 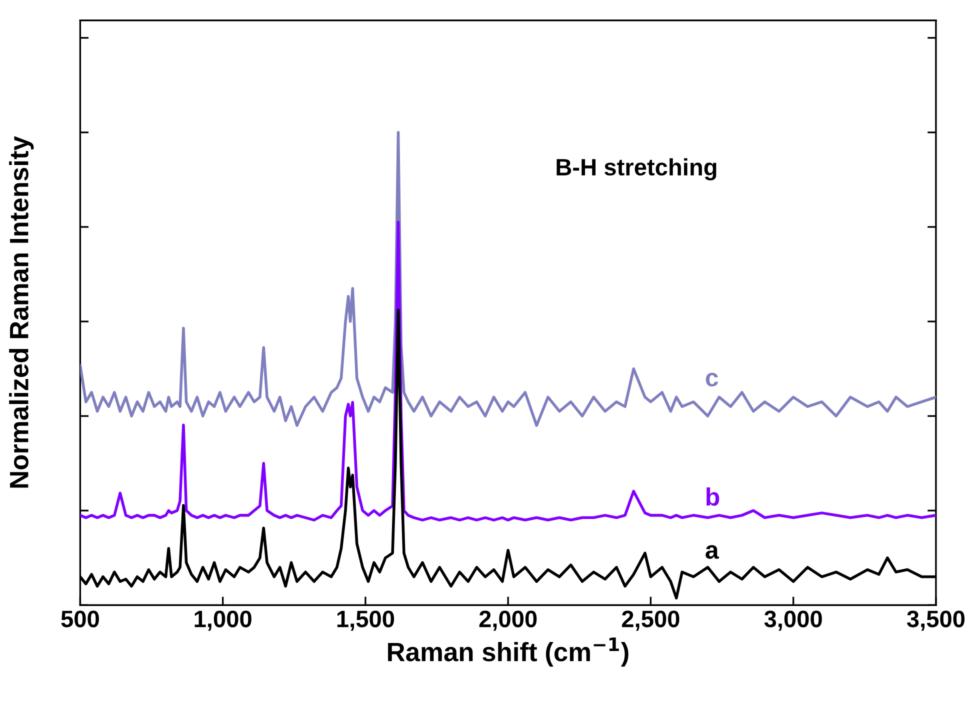 What do you see at coordinates (508, 620) in the screenshot?
I see `x-tick-label: 2,000` at bounding box center [508, 620].